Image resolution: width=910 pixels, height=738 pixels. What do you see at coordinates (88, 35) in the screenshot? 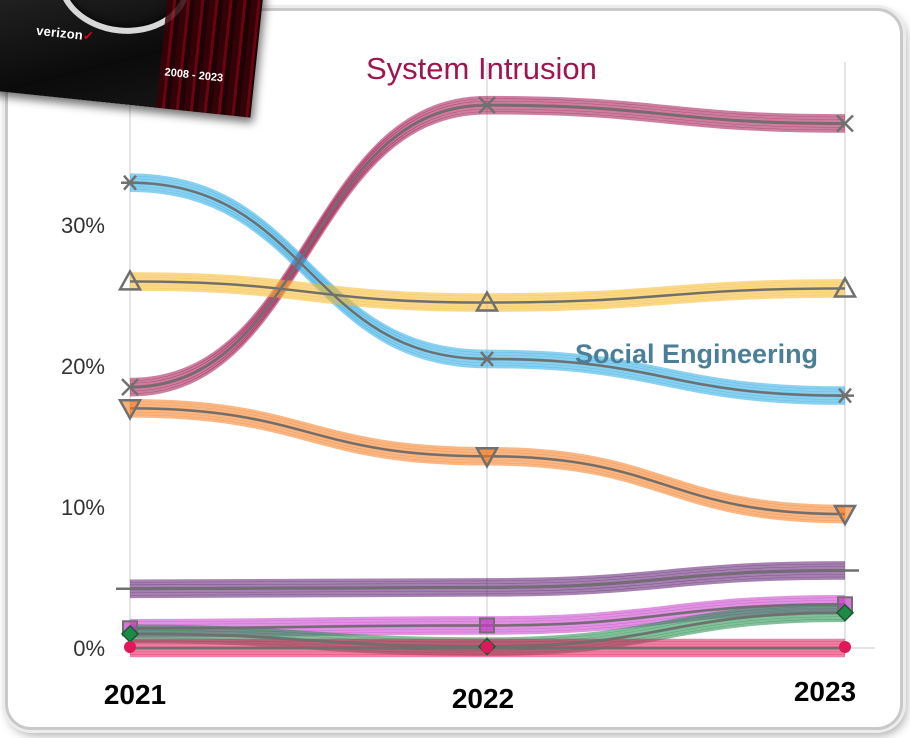
I see `checkmark-icon: ✓` at bounding box center [88, 35].